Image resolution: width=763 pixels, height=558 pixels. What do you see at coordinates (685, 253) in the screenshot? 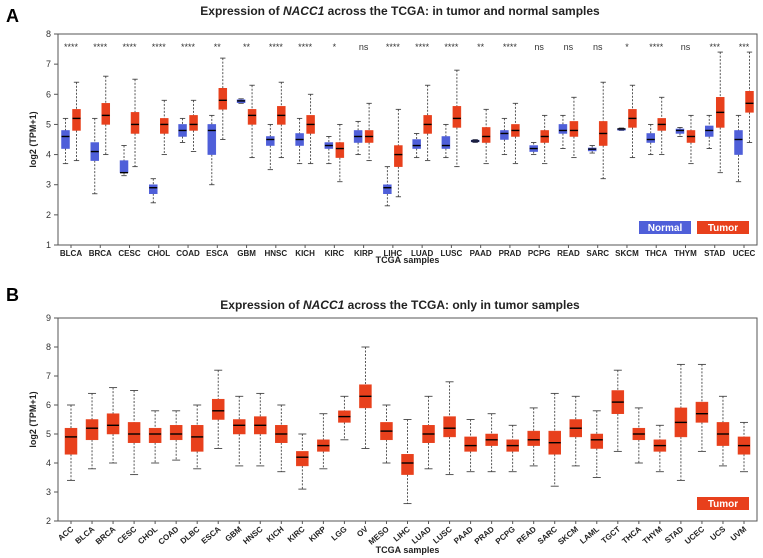
I see `chart-a-x-tick-label-thym: THYM` at bounding box center [685, 253].